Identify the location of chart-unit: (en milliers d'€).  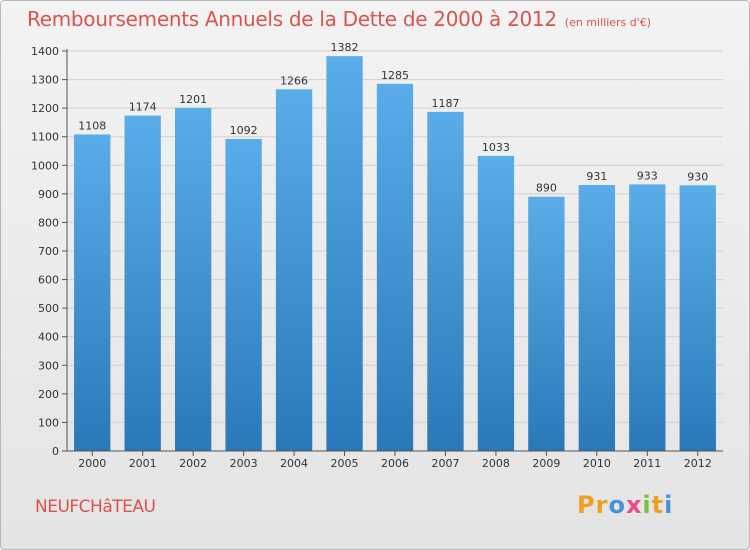
(608, 22).